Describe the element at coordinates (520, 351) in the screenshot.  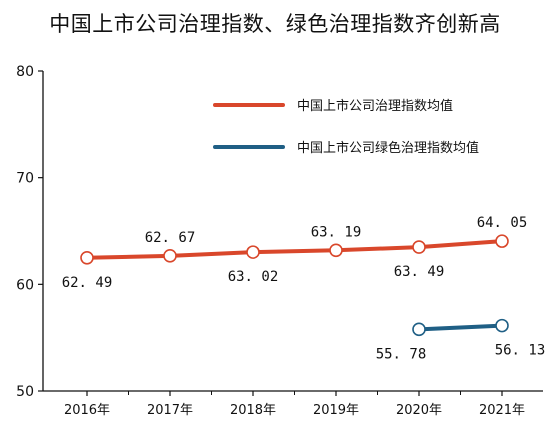
I see `data-label: 56. 13` at that location.